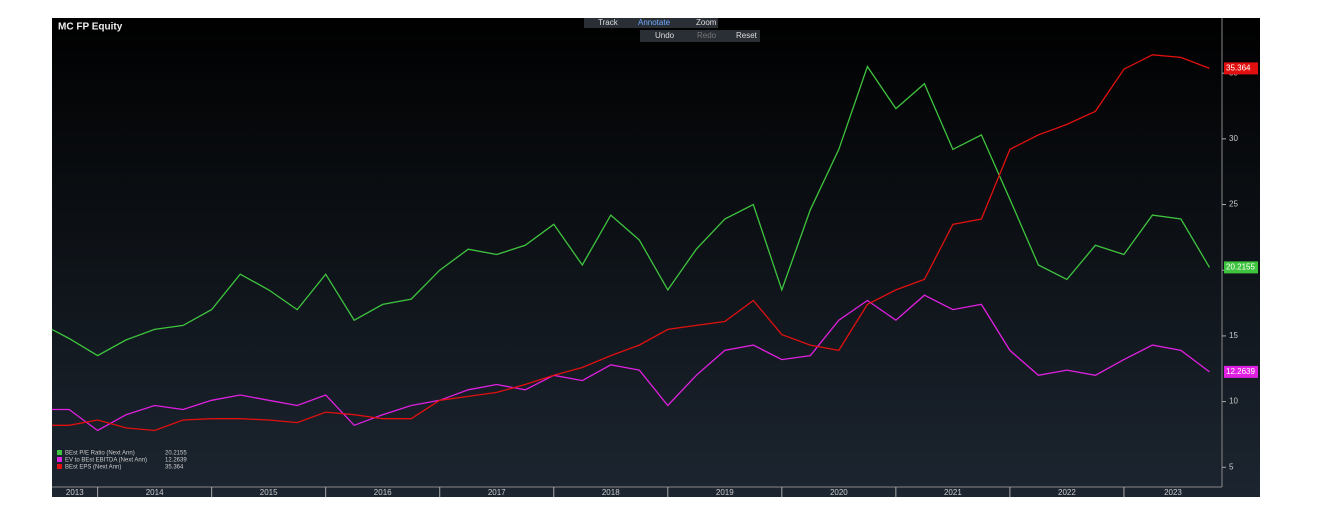 The width and height of the screenshot is (1335, 526). What do you see at coordinates (1233, 204) in the screenshot?
I see `y-tick-label: 25` at bounding box center [1233, 204].